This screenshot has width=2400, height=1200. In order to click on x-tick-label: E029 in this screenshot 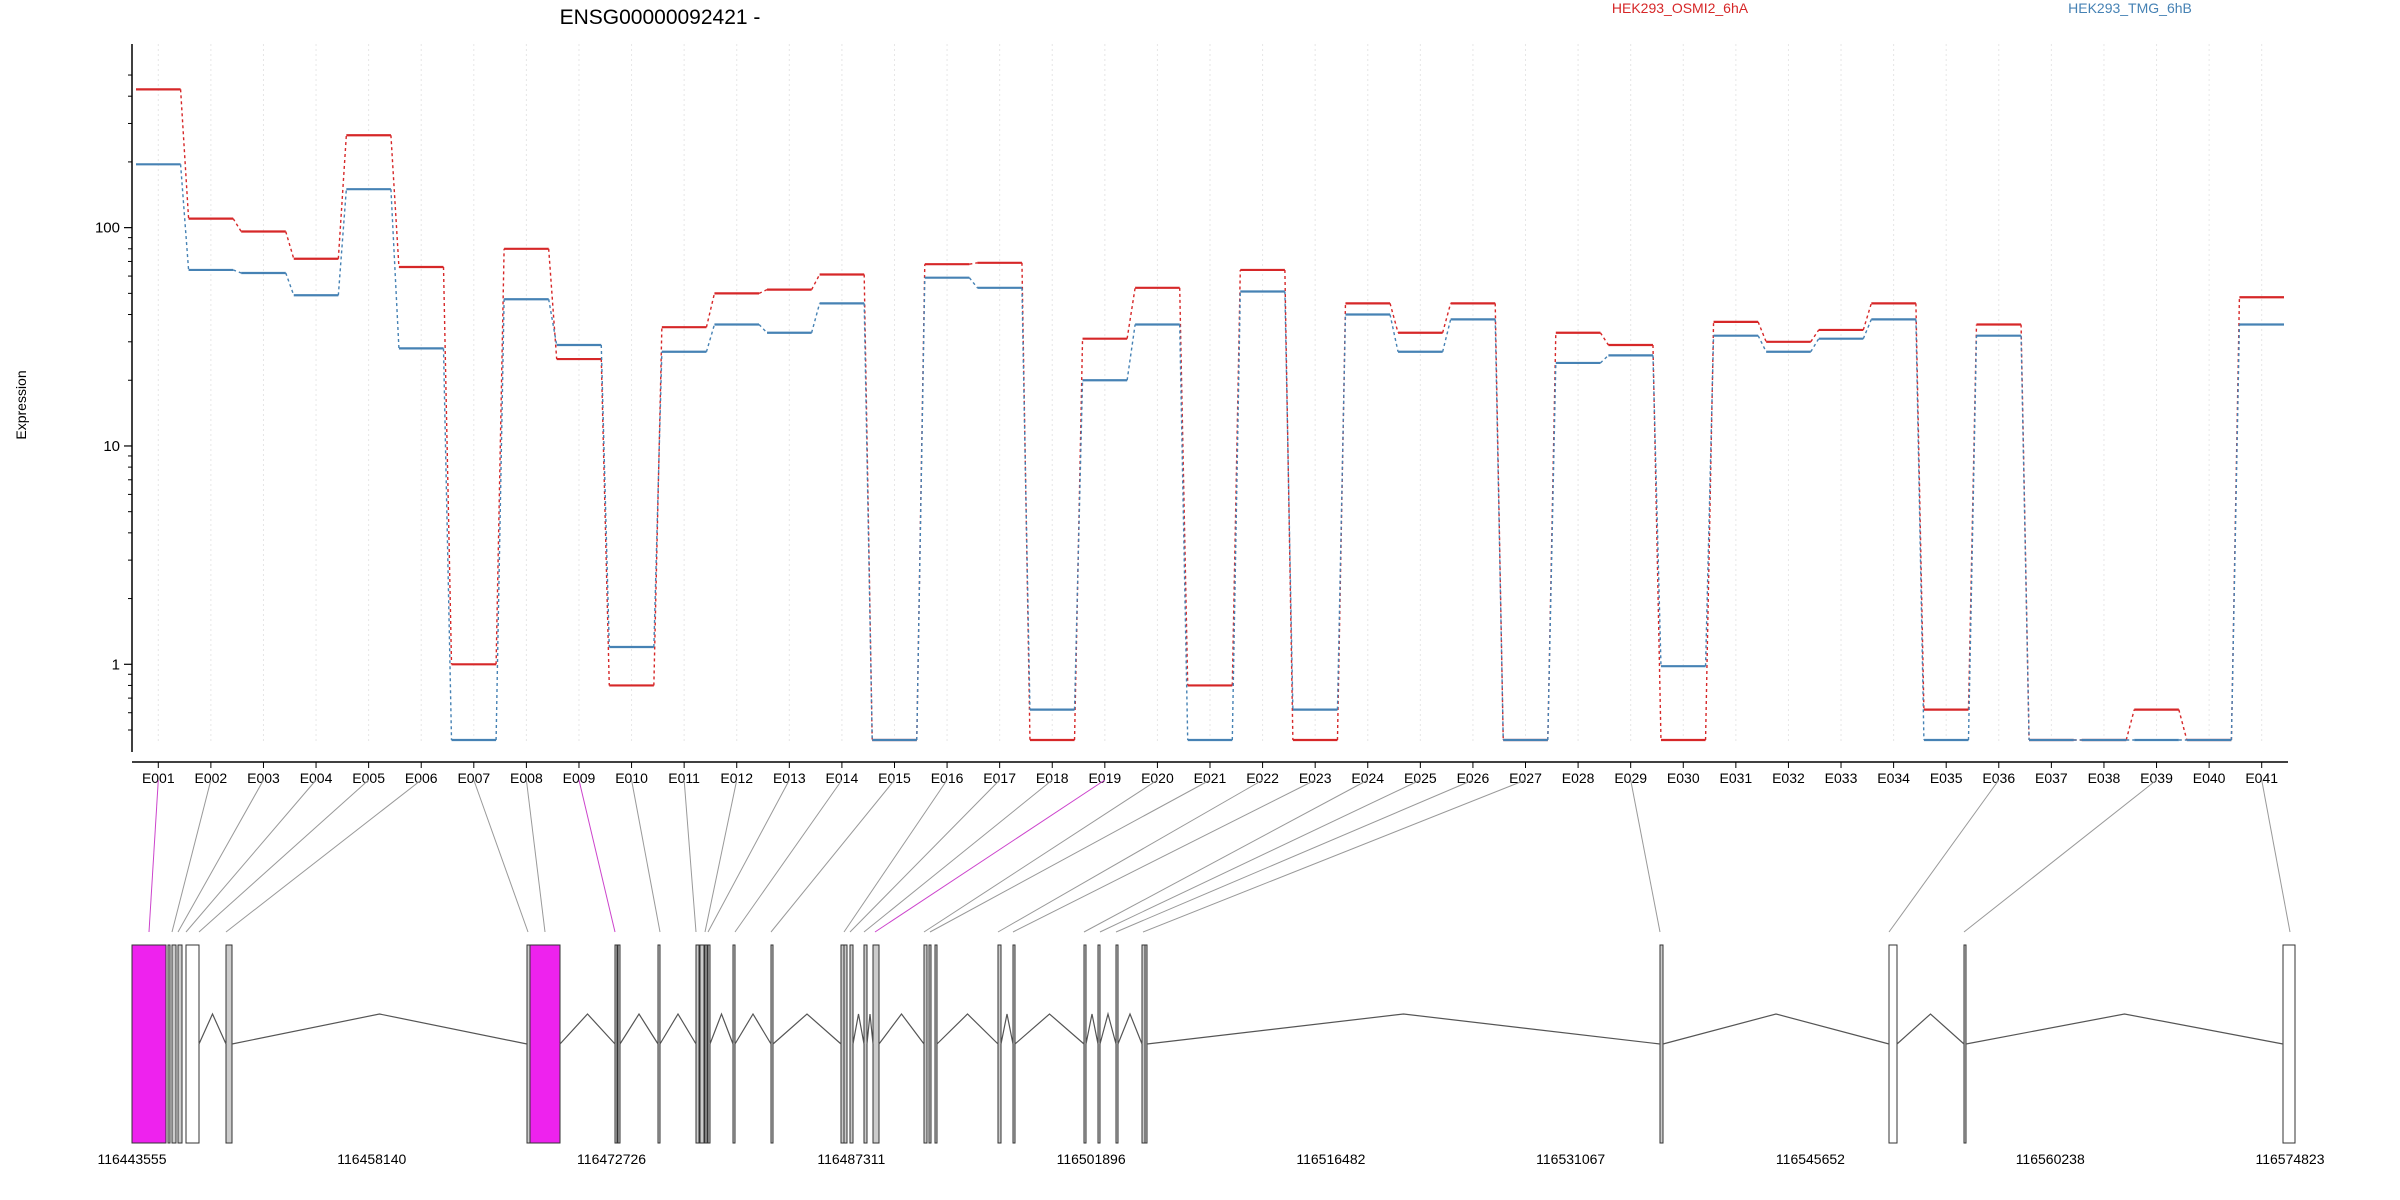, I will do `click(1630, 778)`.